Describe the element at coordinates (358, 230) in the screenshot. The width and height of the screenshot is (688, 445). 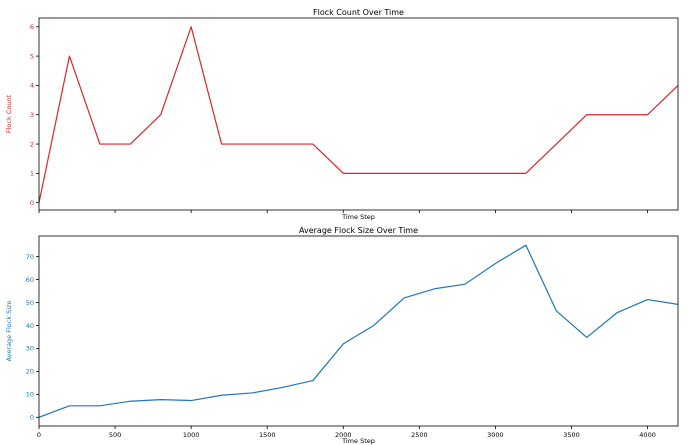
I see `chart-title: Average Flock Size Over Time` at that location.